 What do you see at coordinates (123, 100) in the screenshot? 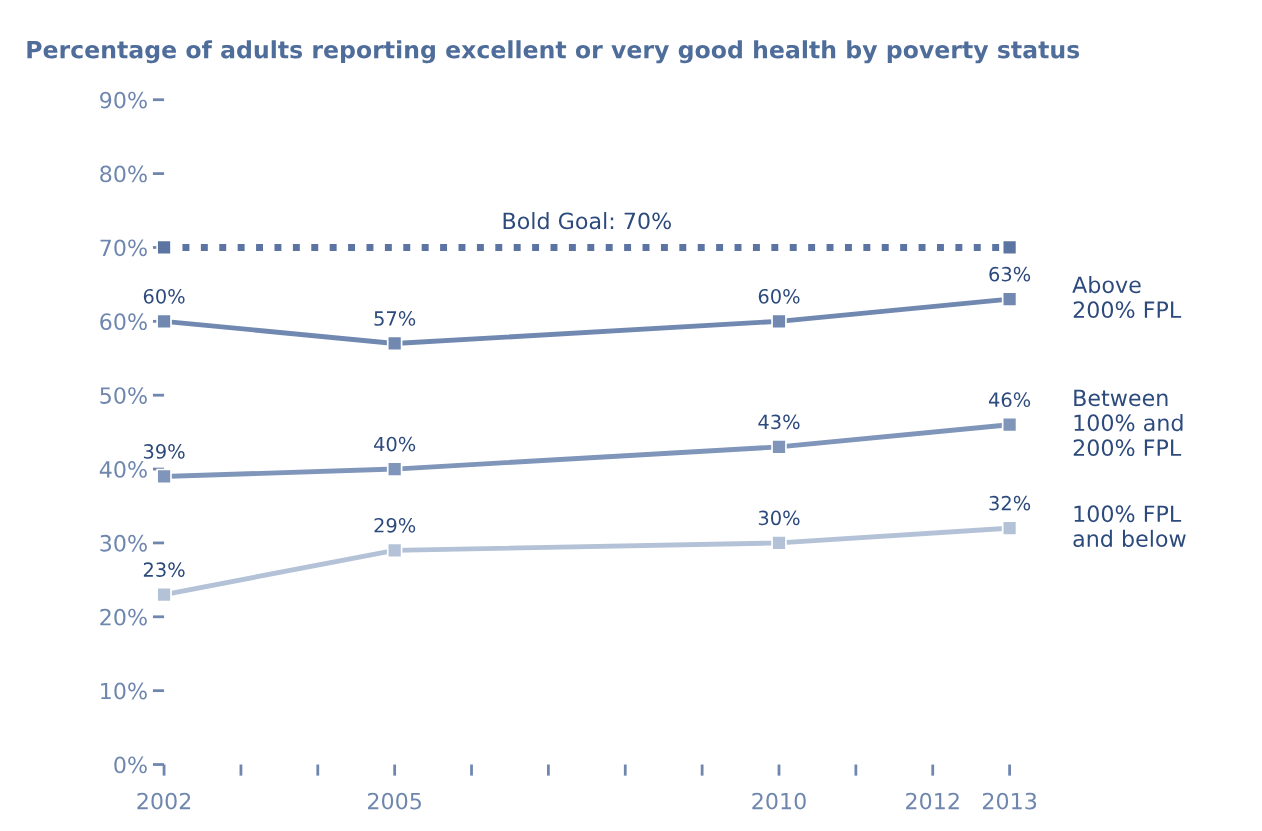
I see `y-tick-label: 90%` at bounding box center [123, 100].